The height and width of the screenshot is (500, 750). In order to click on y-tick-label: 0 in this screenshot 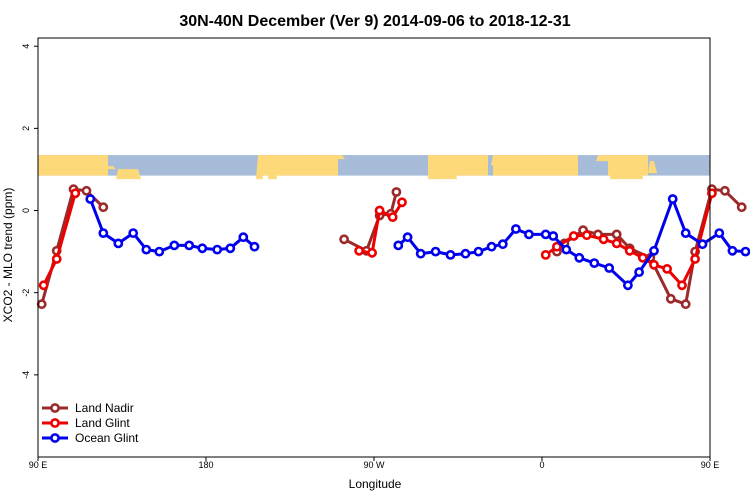, I will do `click(26, 210)`.